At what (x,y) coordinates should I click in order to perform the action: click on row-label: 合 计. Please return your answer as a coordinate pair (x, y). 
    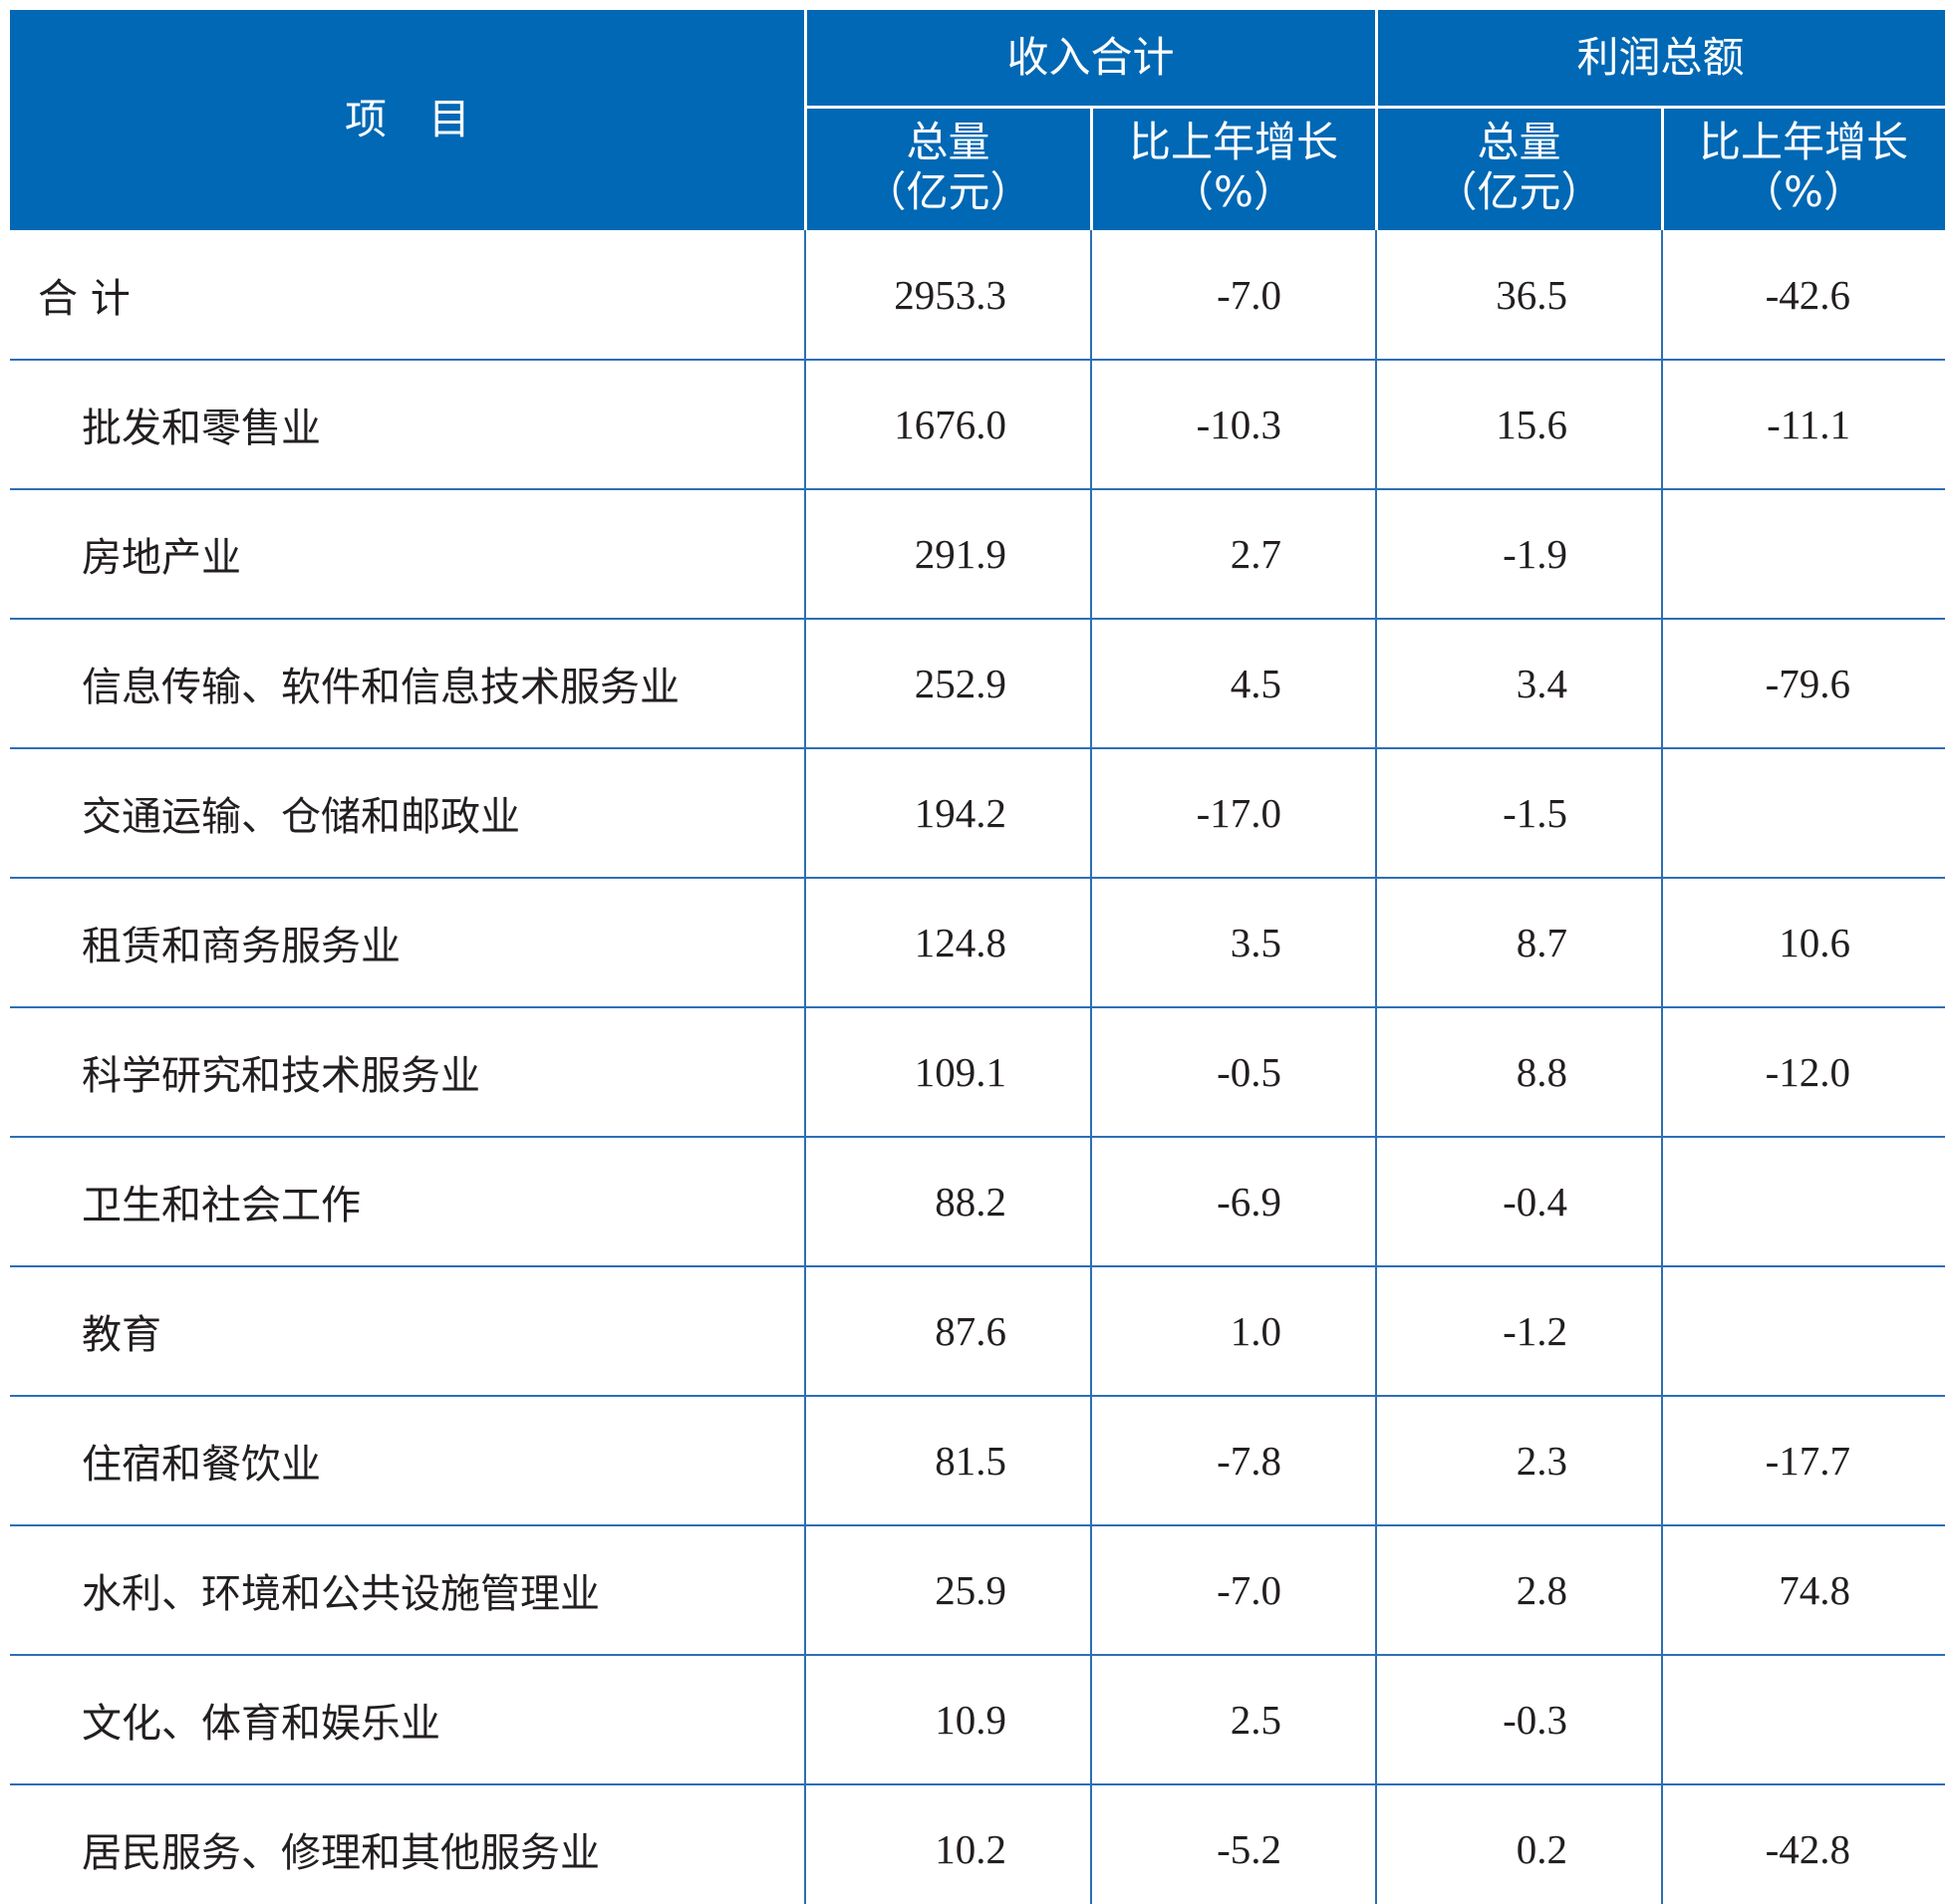
    Looking at the image, I should click on (84, 299).